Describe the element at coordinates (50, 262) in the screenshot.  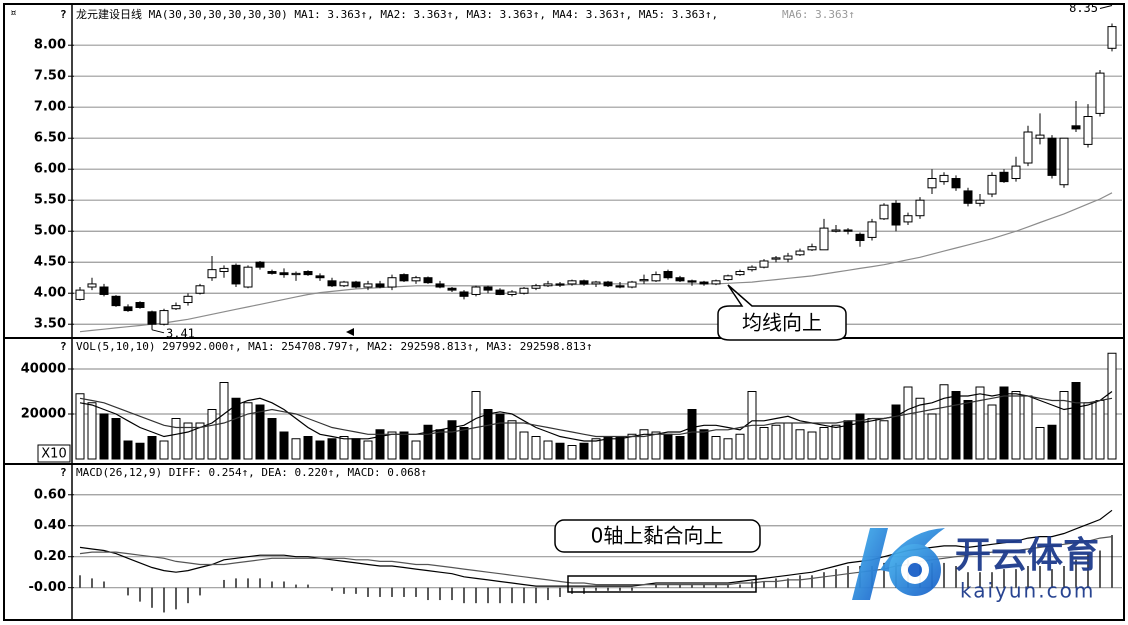
I see `y-tick-label: 4.50` at that location.